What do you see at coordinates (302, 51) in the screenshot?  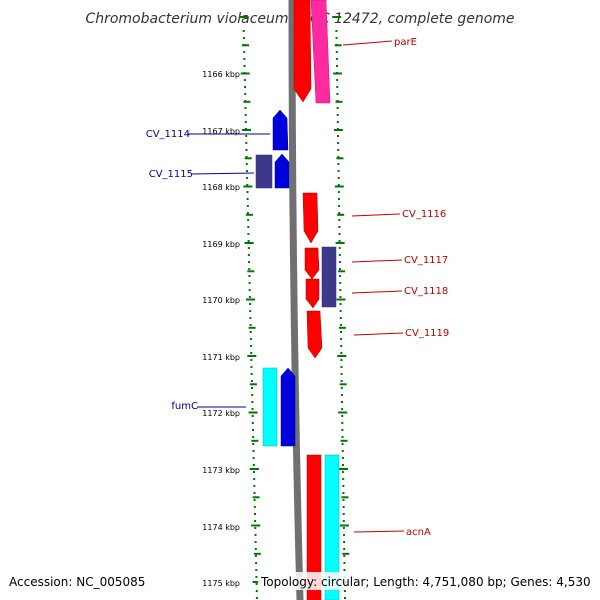 I see `gene-parE-arrow` at bounding box center [302, 51].